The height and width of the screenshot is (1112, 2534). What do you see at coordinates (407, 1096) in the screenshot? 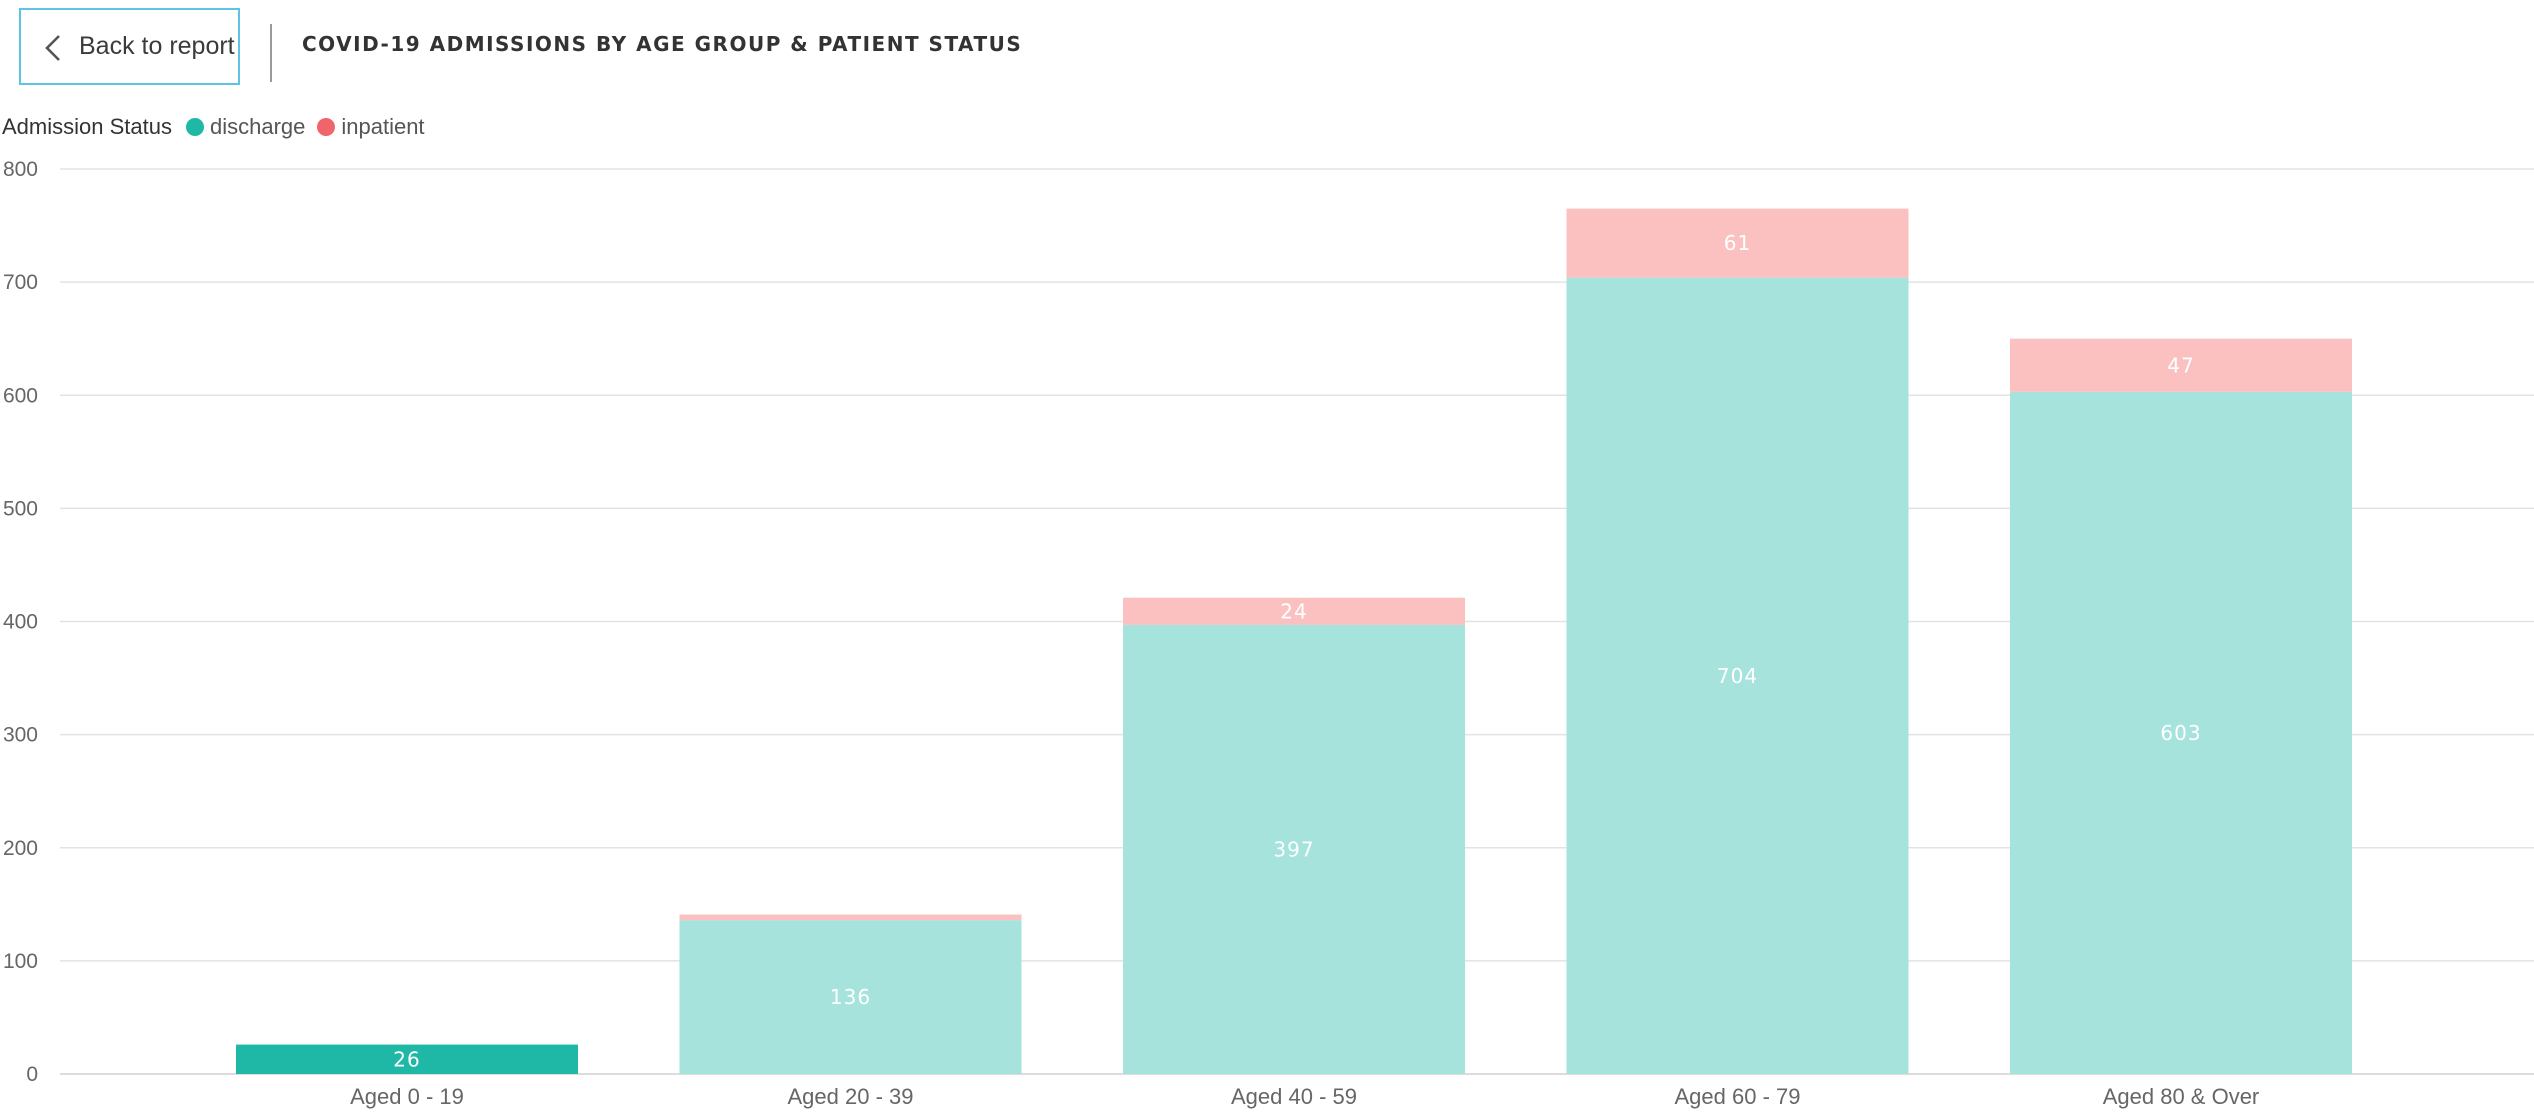
I see `x-tick-label-0: Aged 0 - 19` at bounding box center [407, 1096].